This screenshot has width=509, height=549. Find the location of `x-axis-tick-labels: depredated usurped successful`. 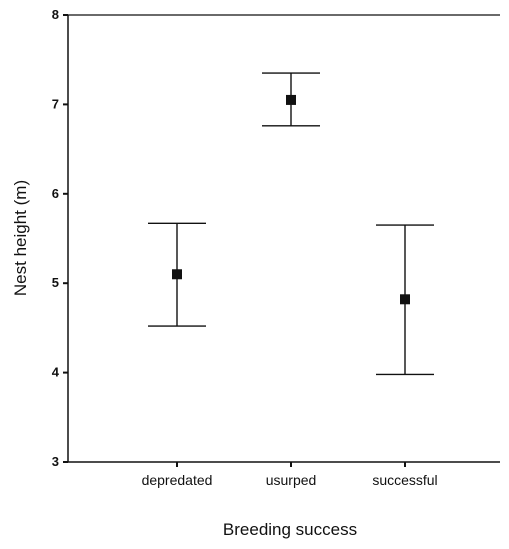

x-axis-tick-labels: depredated usurped successful is located at coordinates (290, 475).